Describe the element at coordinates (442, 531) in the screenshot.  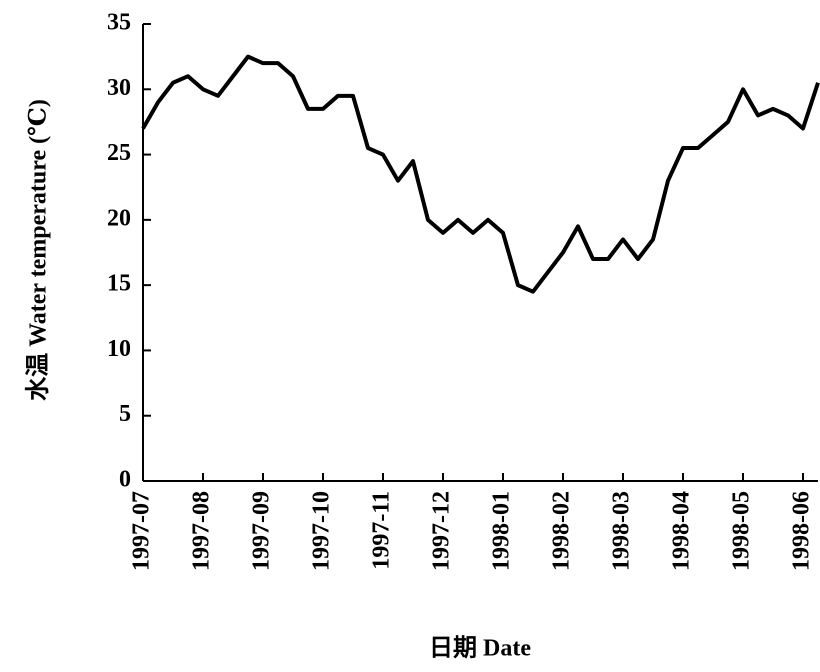
I see `x-tick-label: 1997-12` at that location.